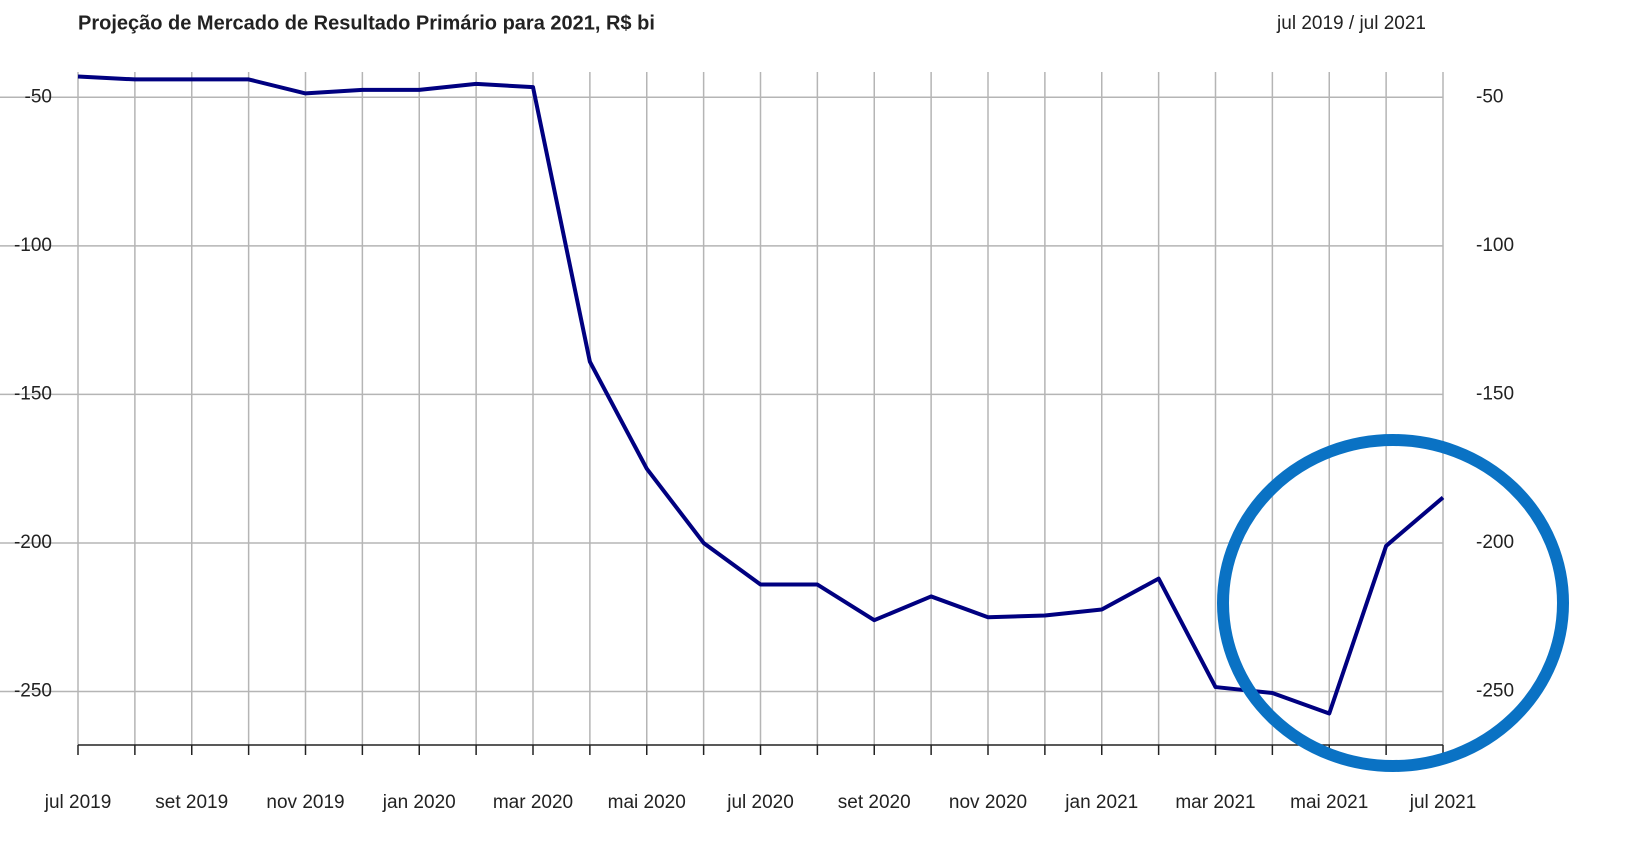 The width and height of the screenshot is (1650, 856). I want to click on x-tick-label: mar 2020, so click(533, 802).